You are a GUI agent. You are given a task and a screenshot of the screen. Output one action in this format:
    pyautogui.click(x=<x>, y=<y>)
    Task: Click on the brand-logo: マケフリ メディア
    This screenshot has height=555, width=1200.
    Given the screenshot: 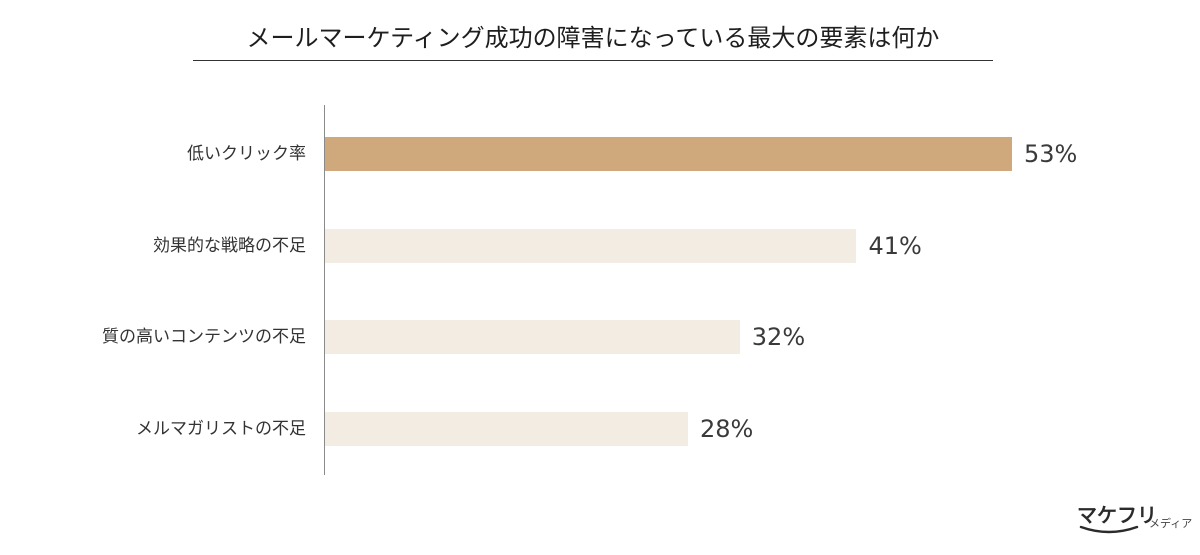 What is the action you would take?
    pyautogui.click(x=1135, y=523)
    